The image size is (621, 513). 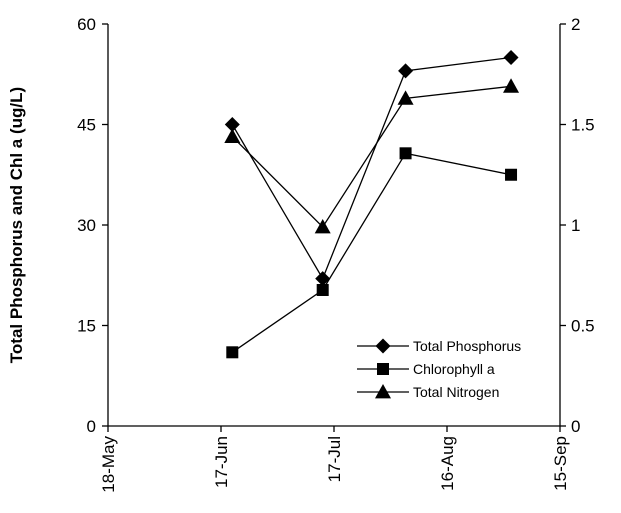 I want to click on legend-label: Total Phosphorus, so click(x=467, y=346).